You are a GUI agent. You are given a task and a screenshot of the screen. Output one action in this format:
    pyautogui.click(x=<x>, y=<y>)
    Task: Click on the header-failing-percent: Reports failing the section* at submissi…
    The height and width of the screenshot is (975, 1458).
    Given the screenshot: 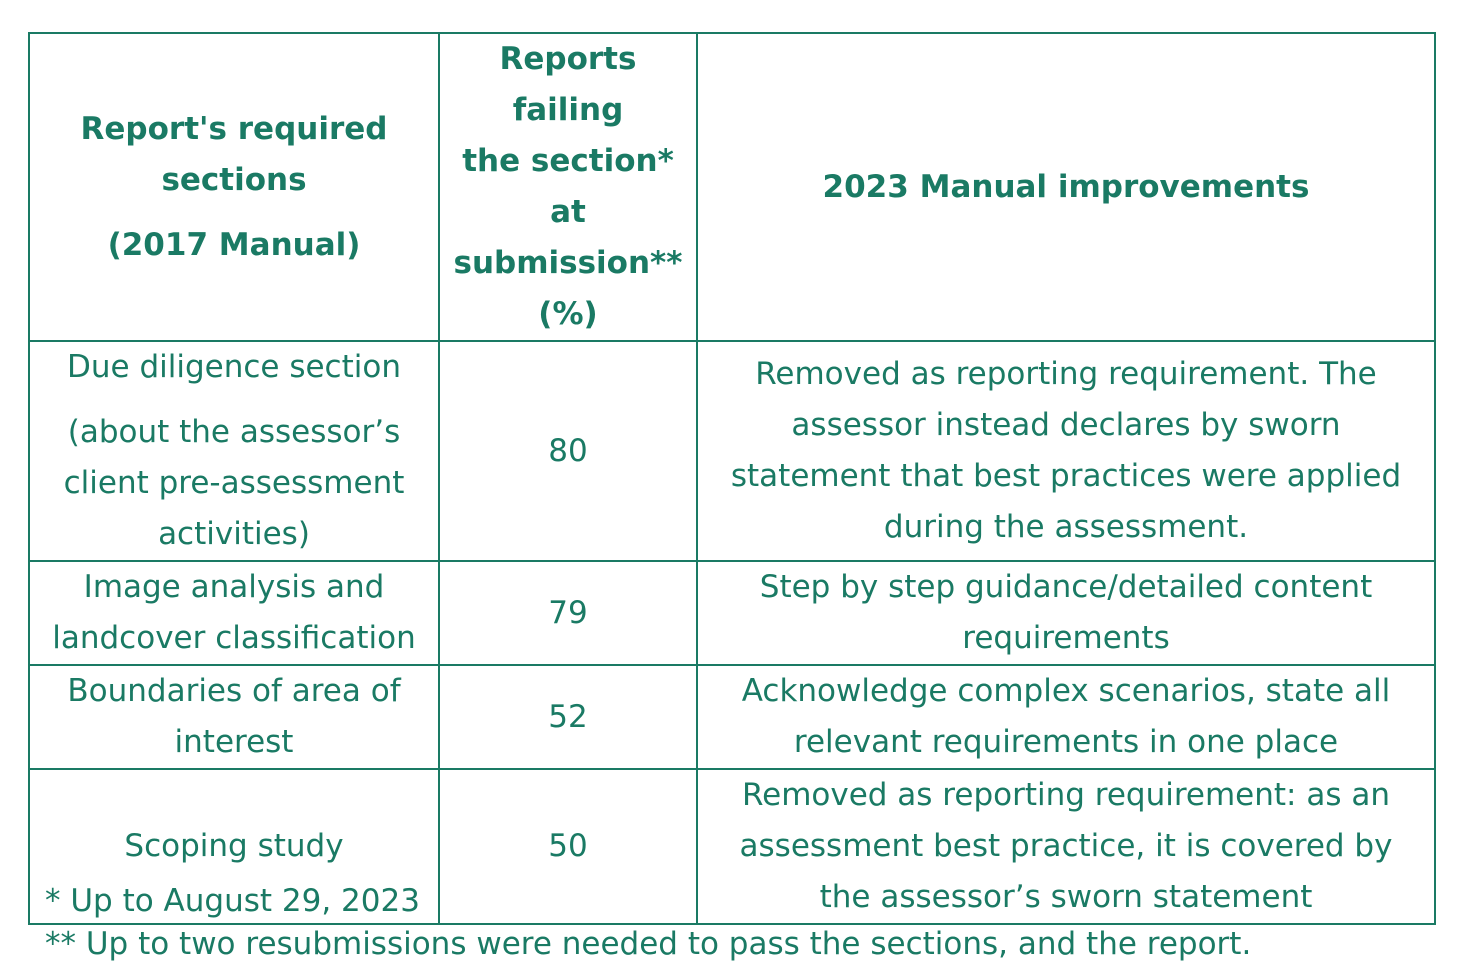 What is the action you would take?
    pyautogui.click(x=568, y=187)
    